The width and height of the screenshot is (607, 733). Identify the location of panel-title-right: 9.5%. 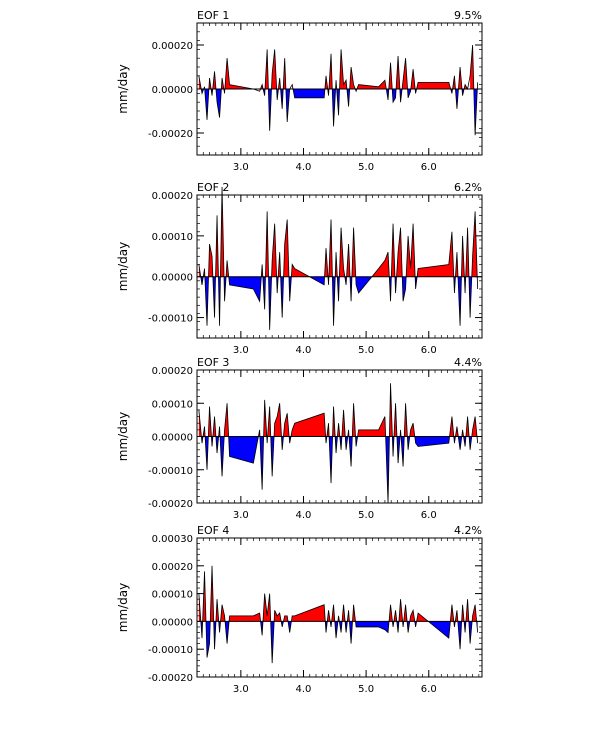
(468, 15).